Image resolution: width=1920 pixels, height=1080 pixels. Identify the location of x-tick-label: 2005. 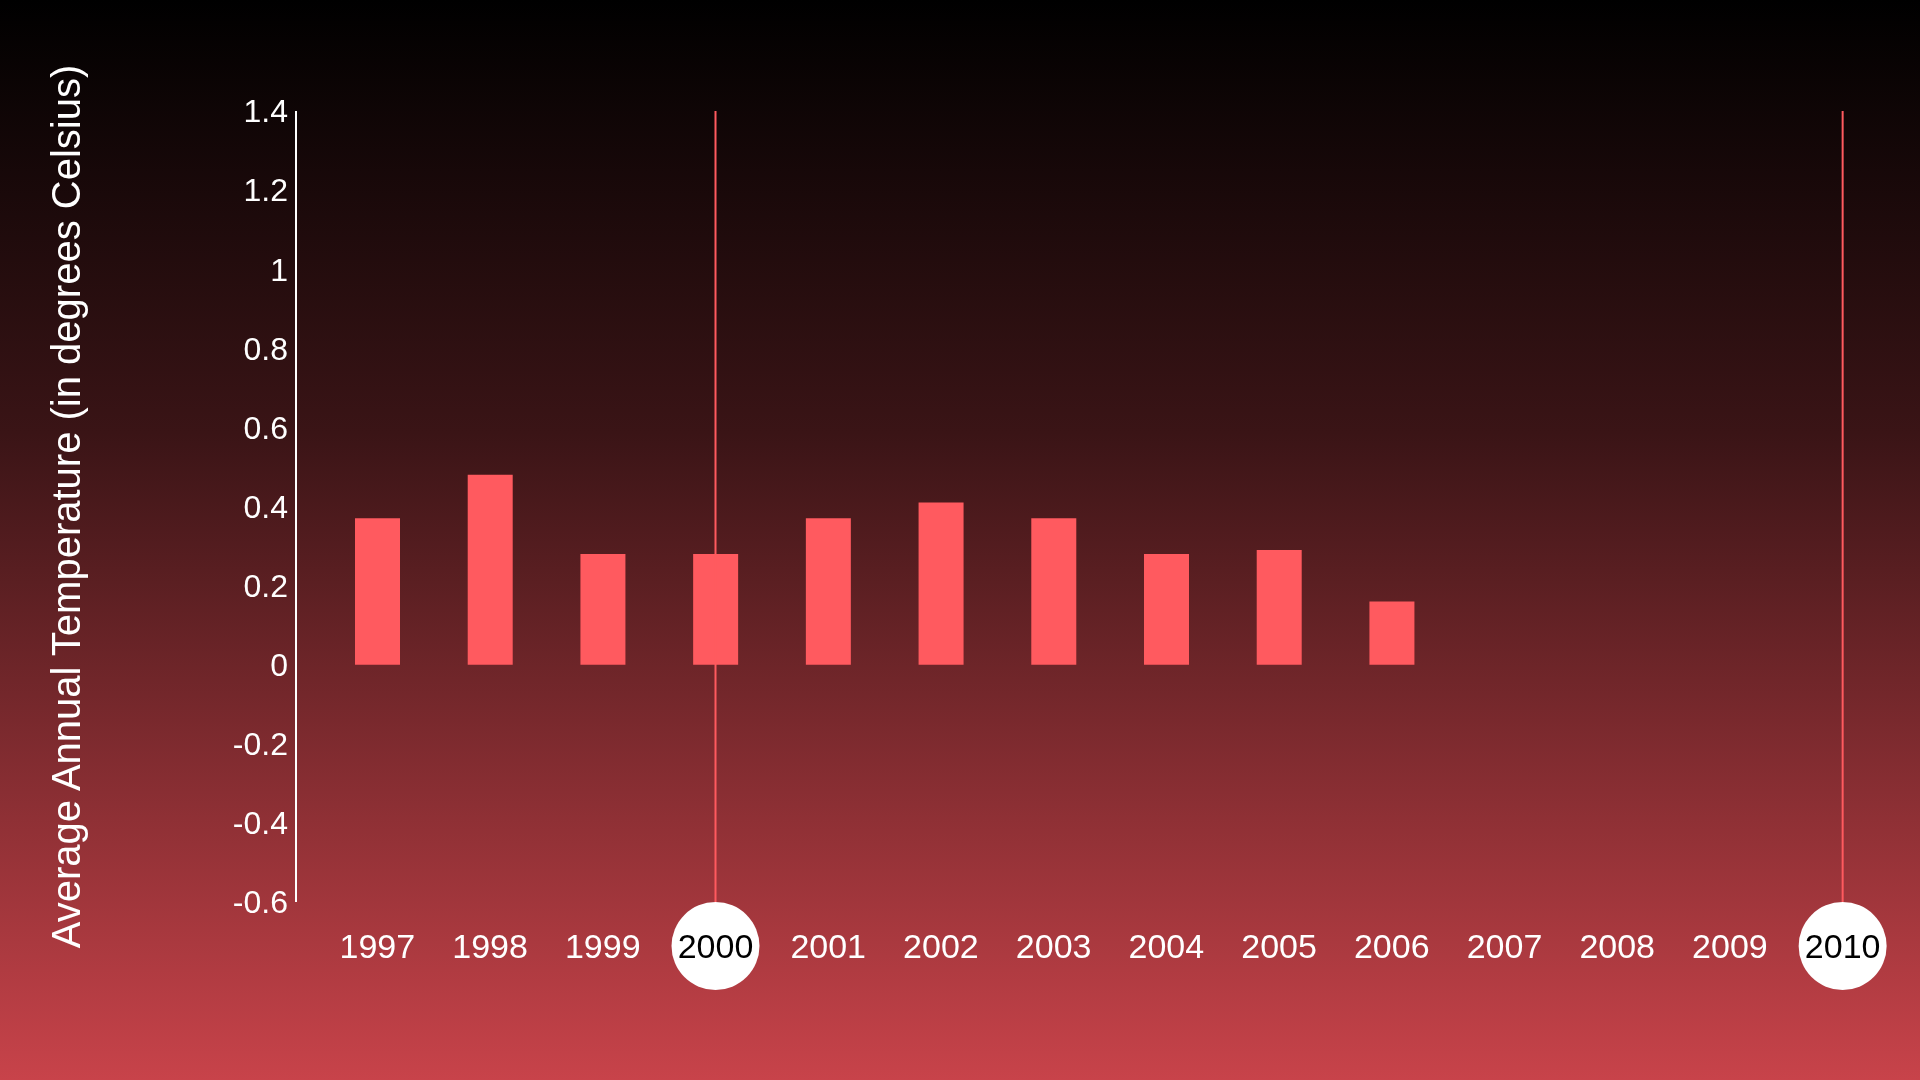
(1279, 946).